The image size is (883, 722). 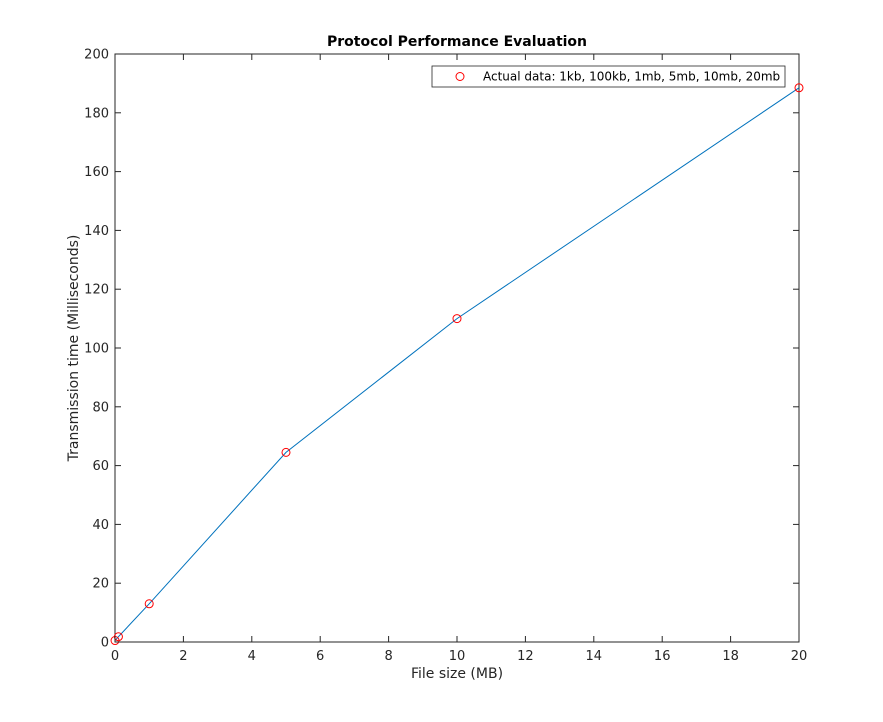 What do you see at coordinates (74, 349) in the screenshot?
I see `y-axis-label: Transmission time (Milliseconds)` at bounding box center [74, 349].